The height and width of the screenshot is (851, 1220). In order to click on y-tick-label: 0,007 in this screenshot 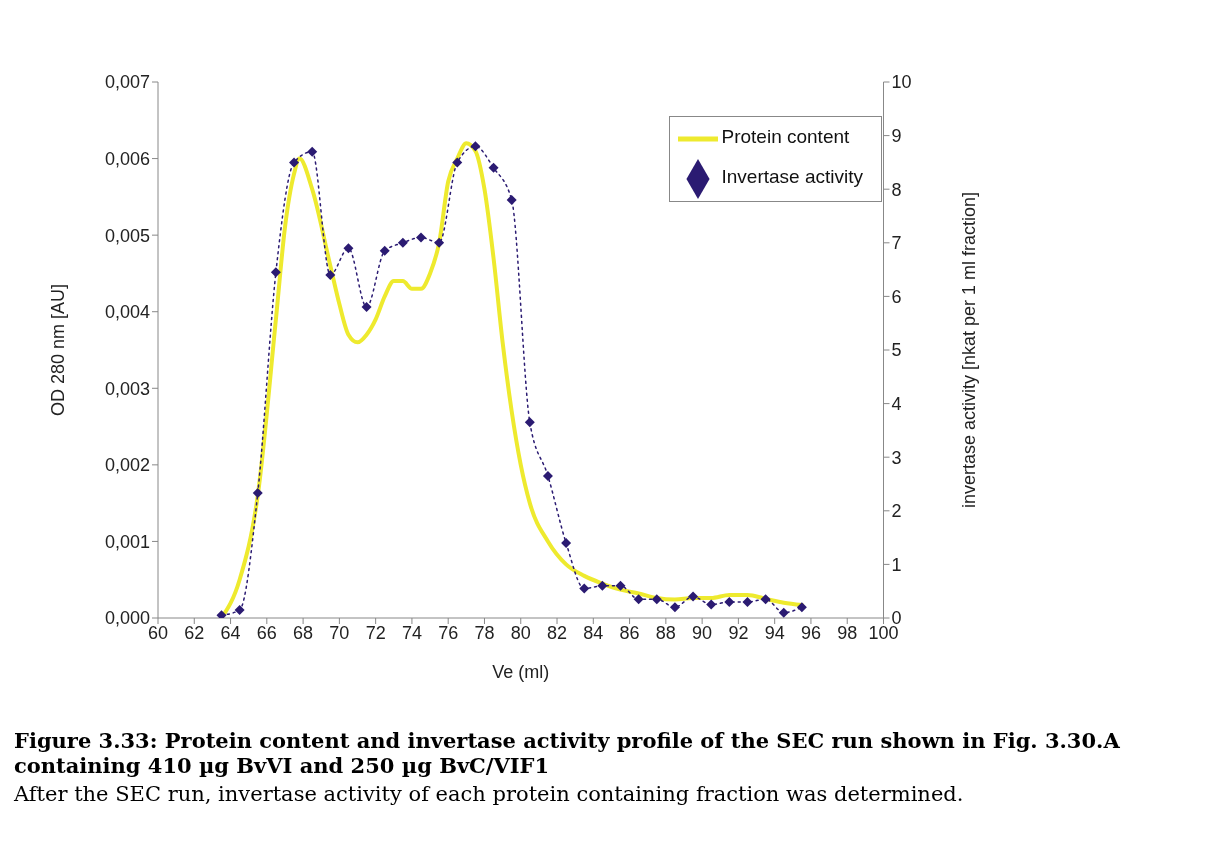, I will do `click(127, 82)`.